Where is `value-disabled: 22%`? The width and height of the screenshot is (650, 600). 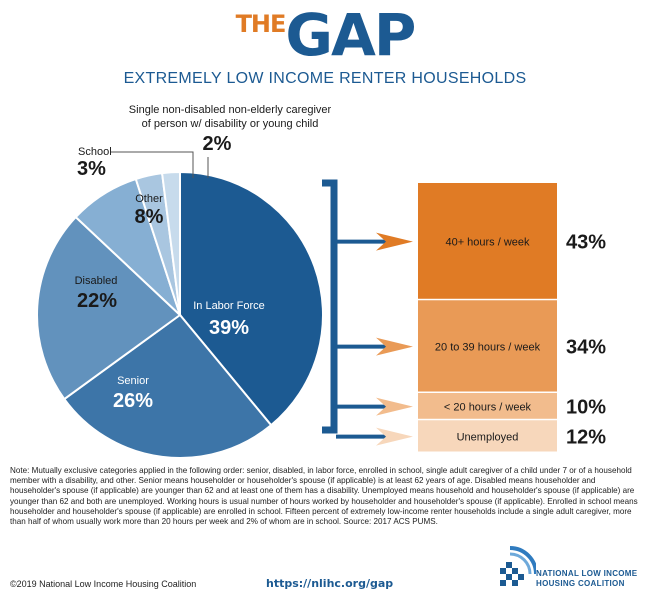
value-disabled: 22% is located at coordinates (97, 301).